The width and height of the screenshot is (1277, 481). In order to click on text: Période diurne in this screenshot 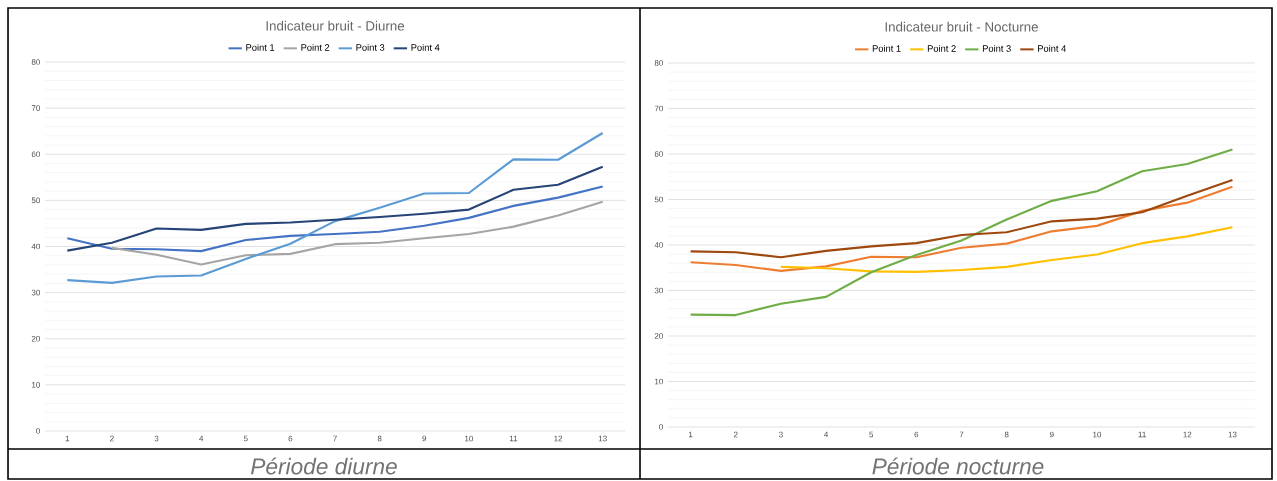, I will do `click(323, 466)`.